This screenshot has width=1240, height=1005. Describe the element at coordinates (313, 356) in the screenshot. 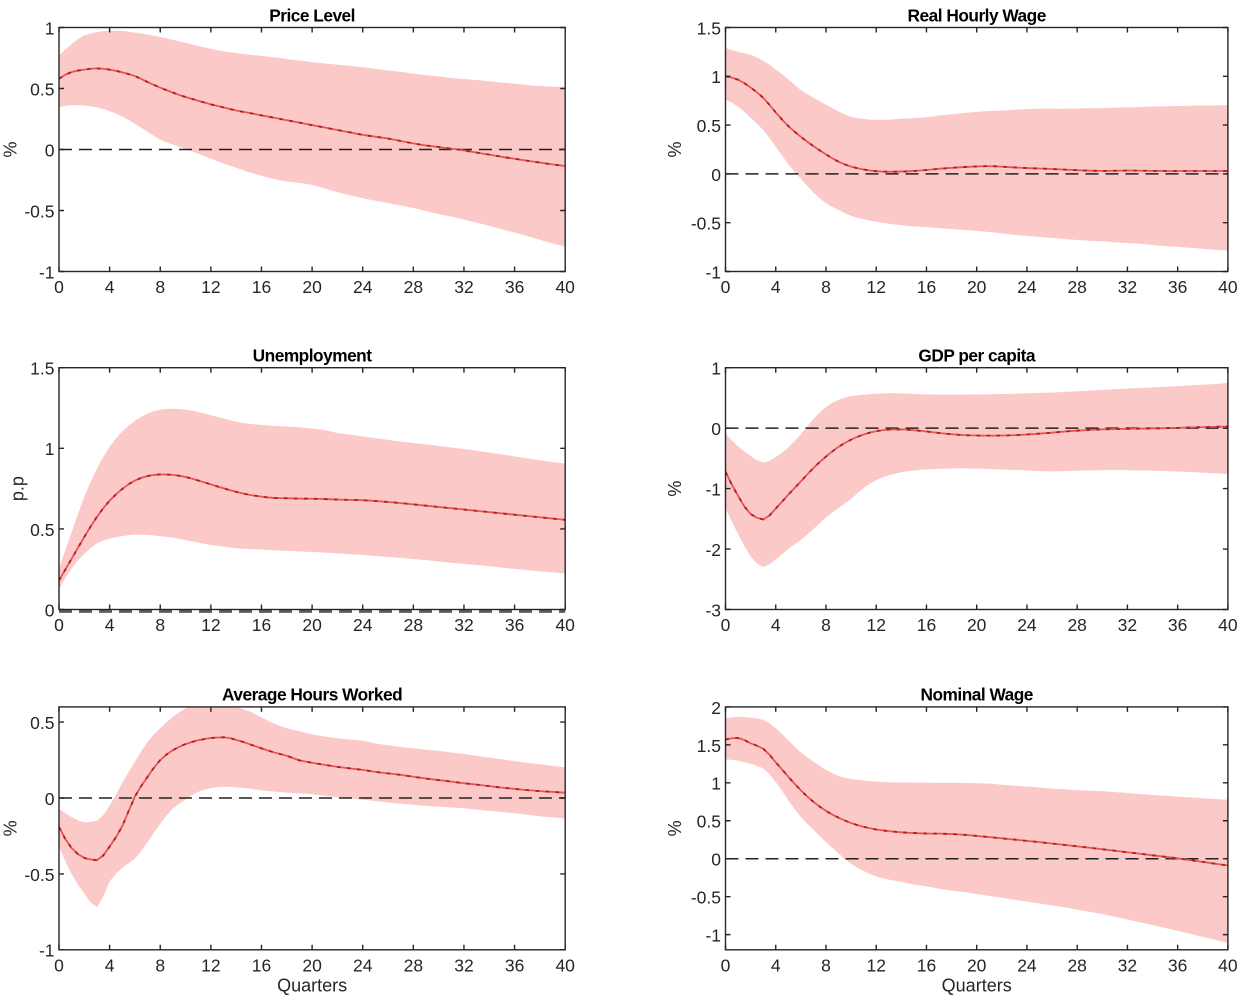

I see `svg-text: Unemployment` at that location.